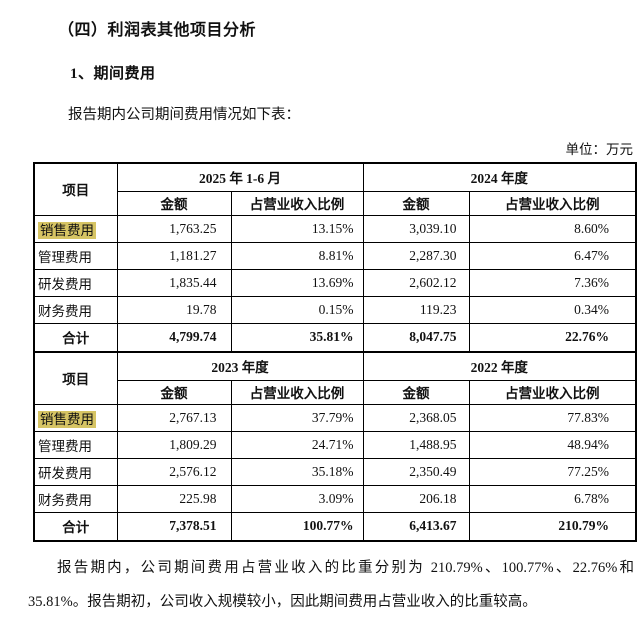  I want to click on amount-cell: 19.78, so click(174, 309).